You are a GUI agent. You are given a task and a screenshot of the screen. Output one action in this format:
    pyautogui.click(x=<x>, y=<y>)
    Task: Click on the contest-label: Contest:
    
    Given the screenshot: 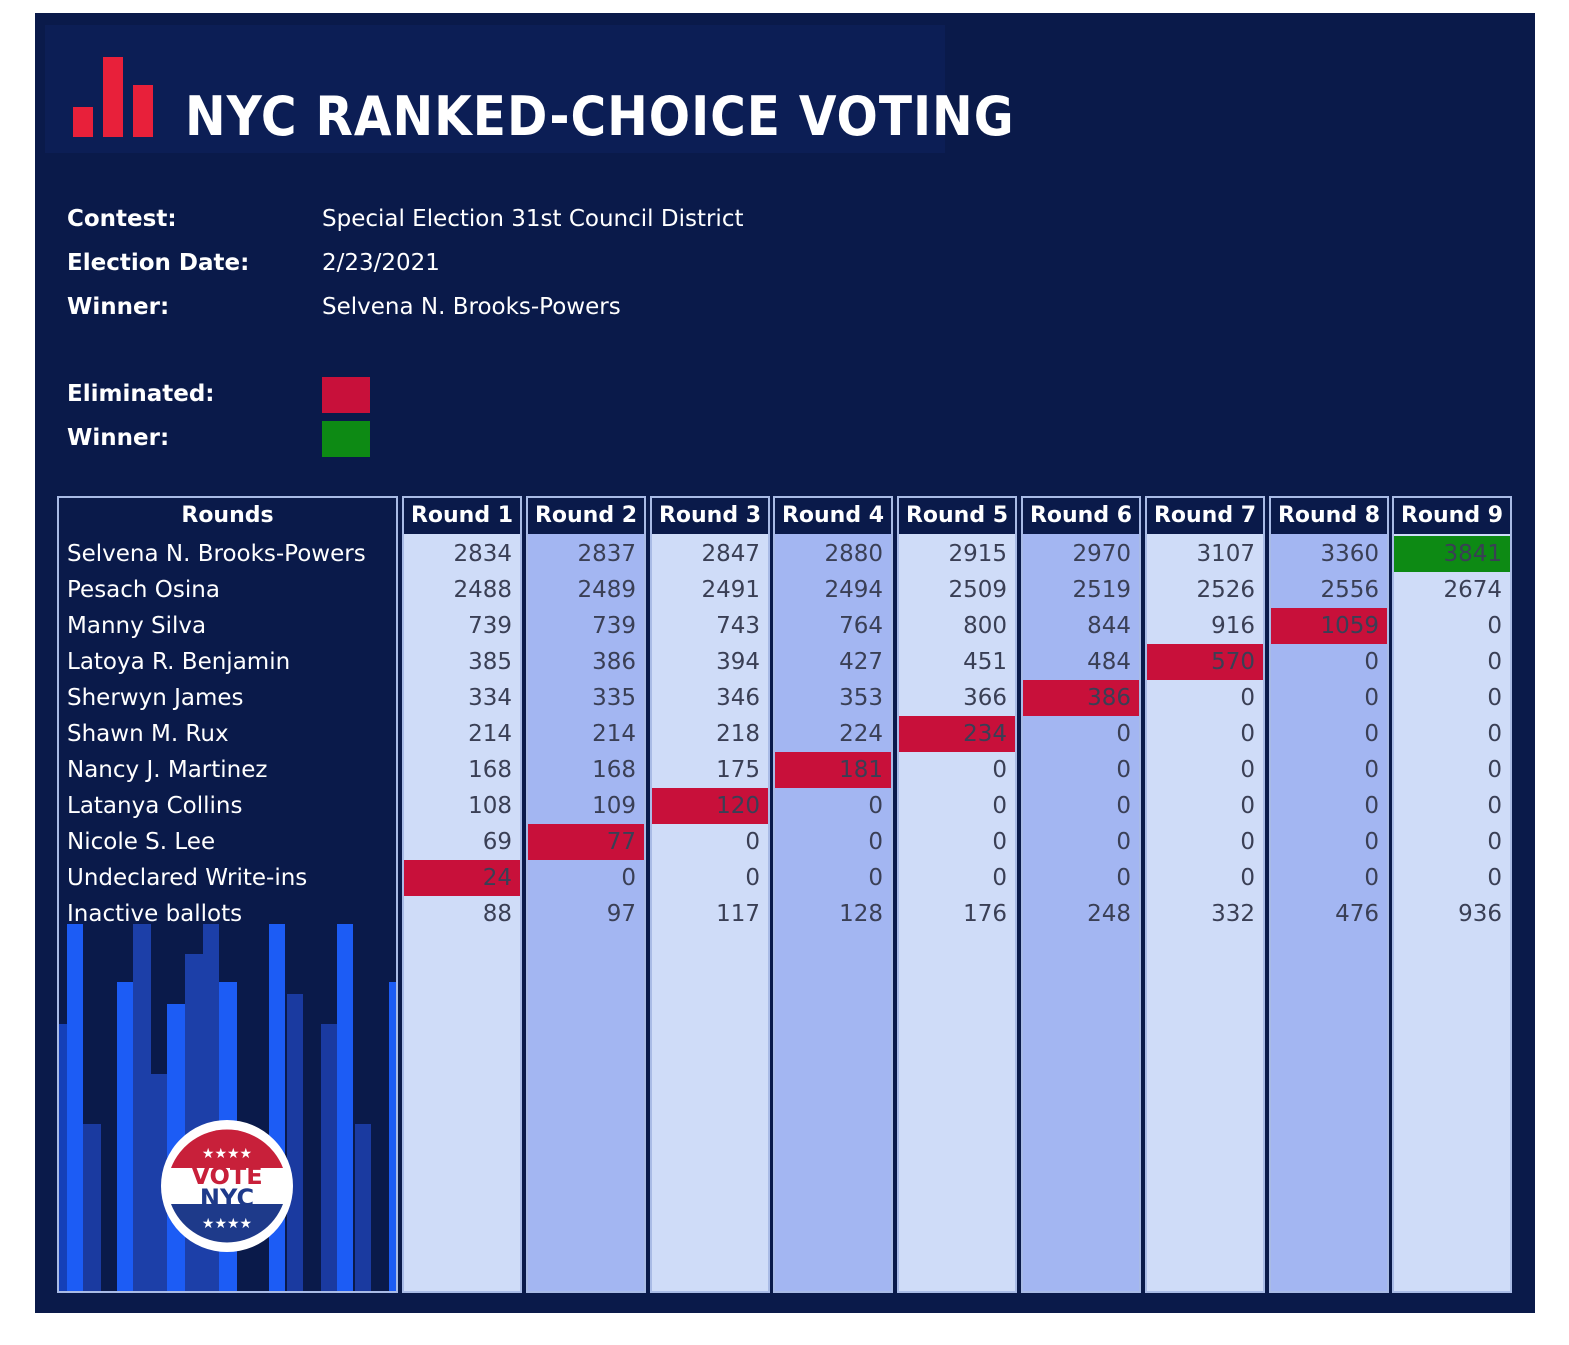 What is the action you would take?
    pyautogui.click(x=122, y=219)
    